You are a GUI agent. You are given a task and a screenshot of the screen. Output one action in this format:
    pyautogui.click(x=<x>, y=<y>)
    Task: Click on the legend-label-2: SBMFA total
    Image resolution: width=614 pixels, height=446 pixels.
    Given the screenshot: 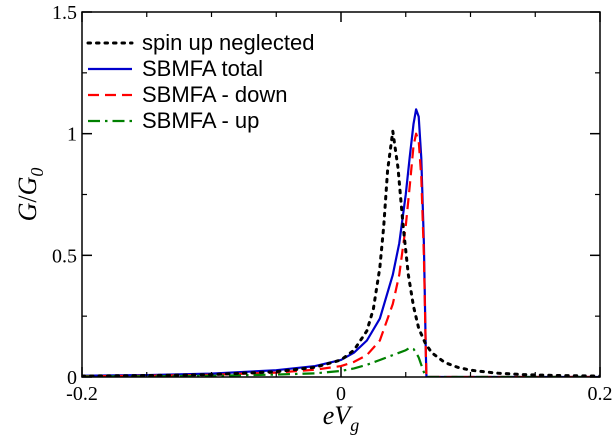 What is the action you would take?
    pyautogui.click(x=202, y=68)
    